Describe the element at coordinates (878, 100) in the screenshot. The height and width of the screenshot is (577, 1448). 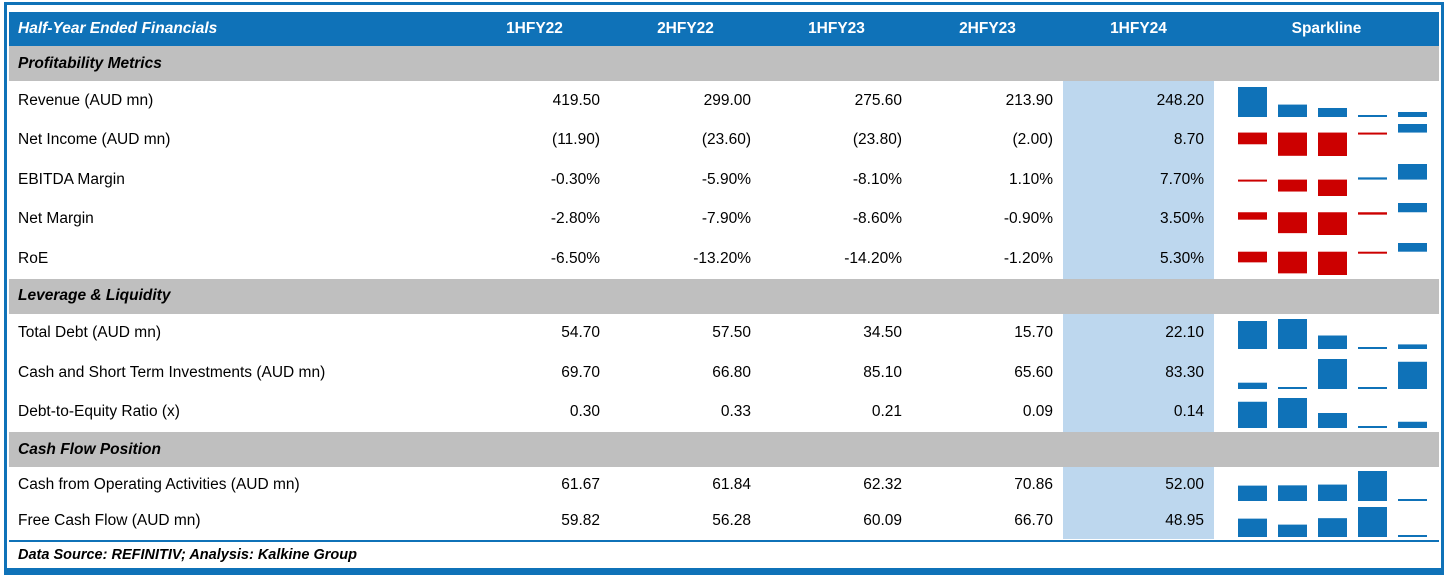
I see `cell-value-1hfy23: 275.60` at that location.